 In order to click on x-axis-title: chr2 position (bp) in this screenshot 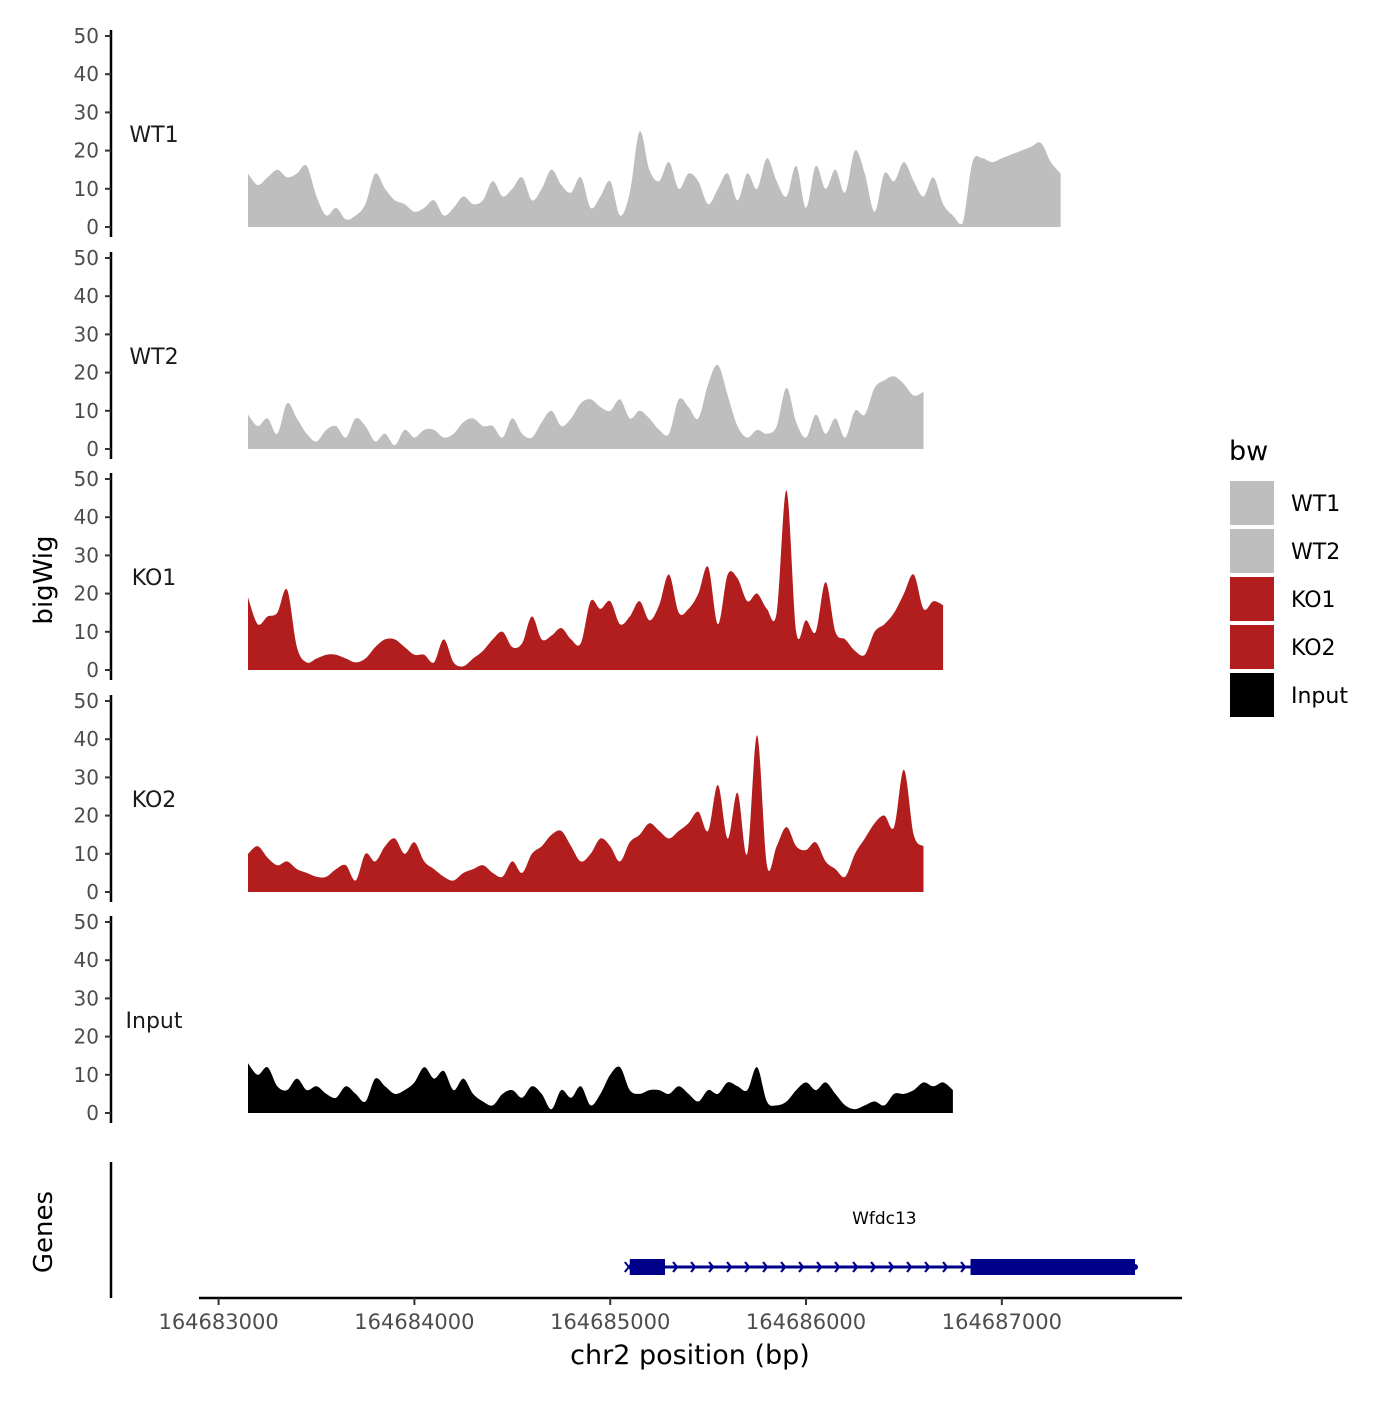, I will do `click(690, 1355)`.